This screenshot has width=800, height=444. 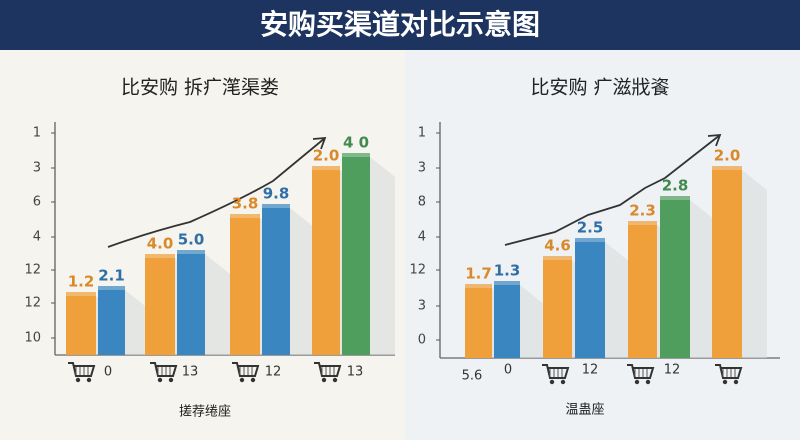 I want to click on y-label: 8, so click(x=422, y=202).